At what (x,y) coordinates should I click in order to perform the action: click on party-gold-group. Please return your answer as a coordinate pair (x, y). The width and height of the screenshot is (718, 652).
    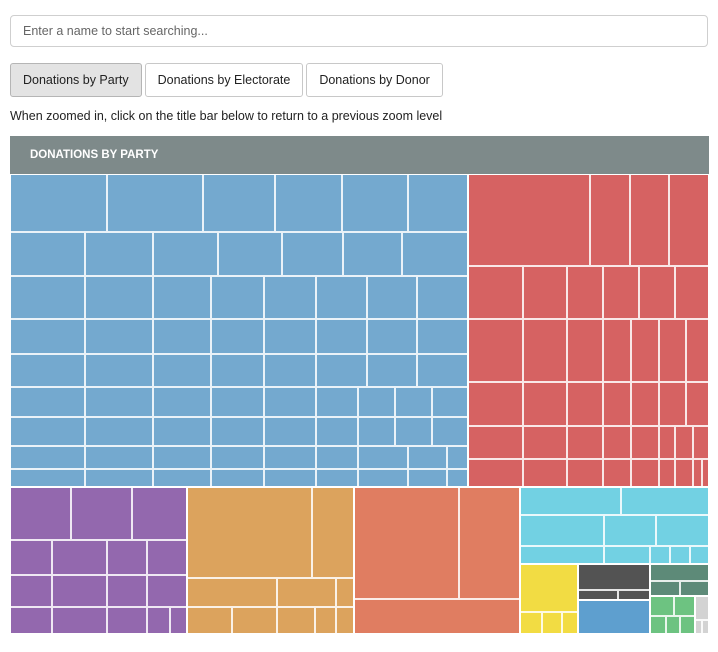
    Looking at the image, I should click on (270, 560).